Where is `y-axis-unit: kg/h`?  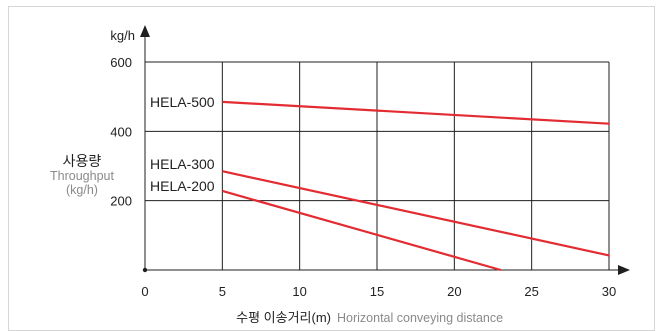
y-axis-unit: kg/h is located at coordinates (122, 35).